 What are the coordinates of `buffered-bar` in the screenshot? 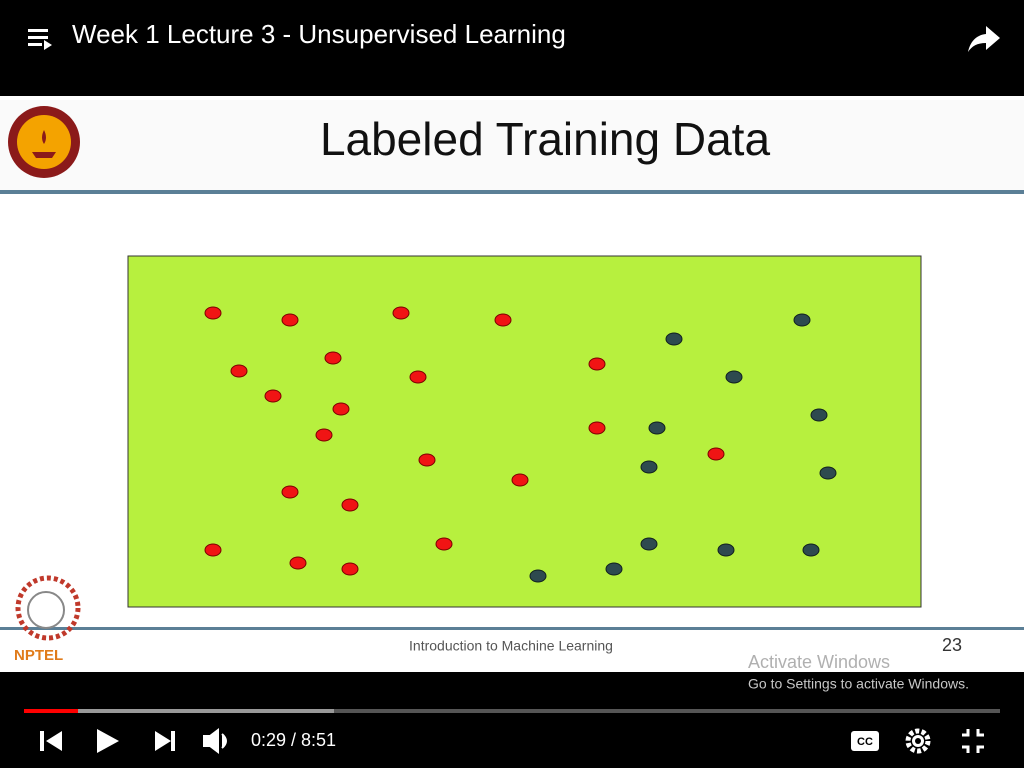 It's located at (179, 711).